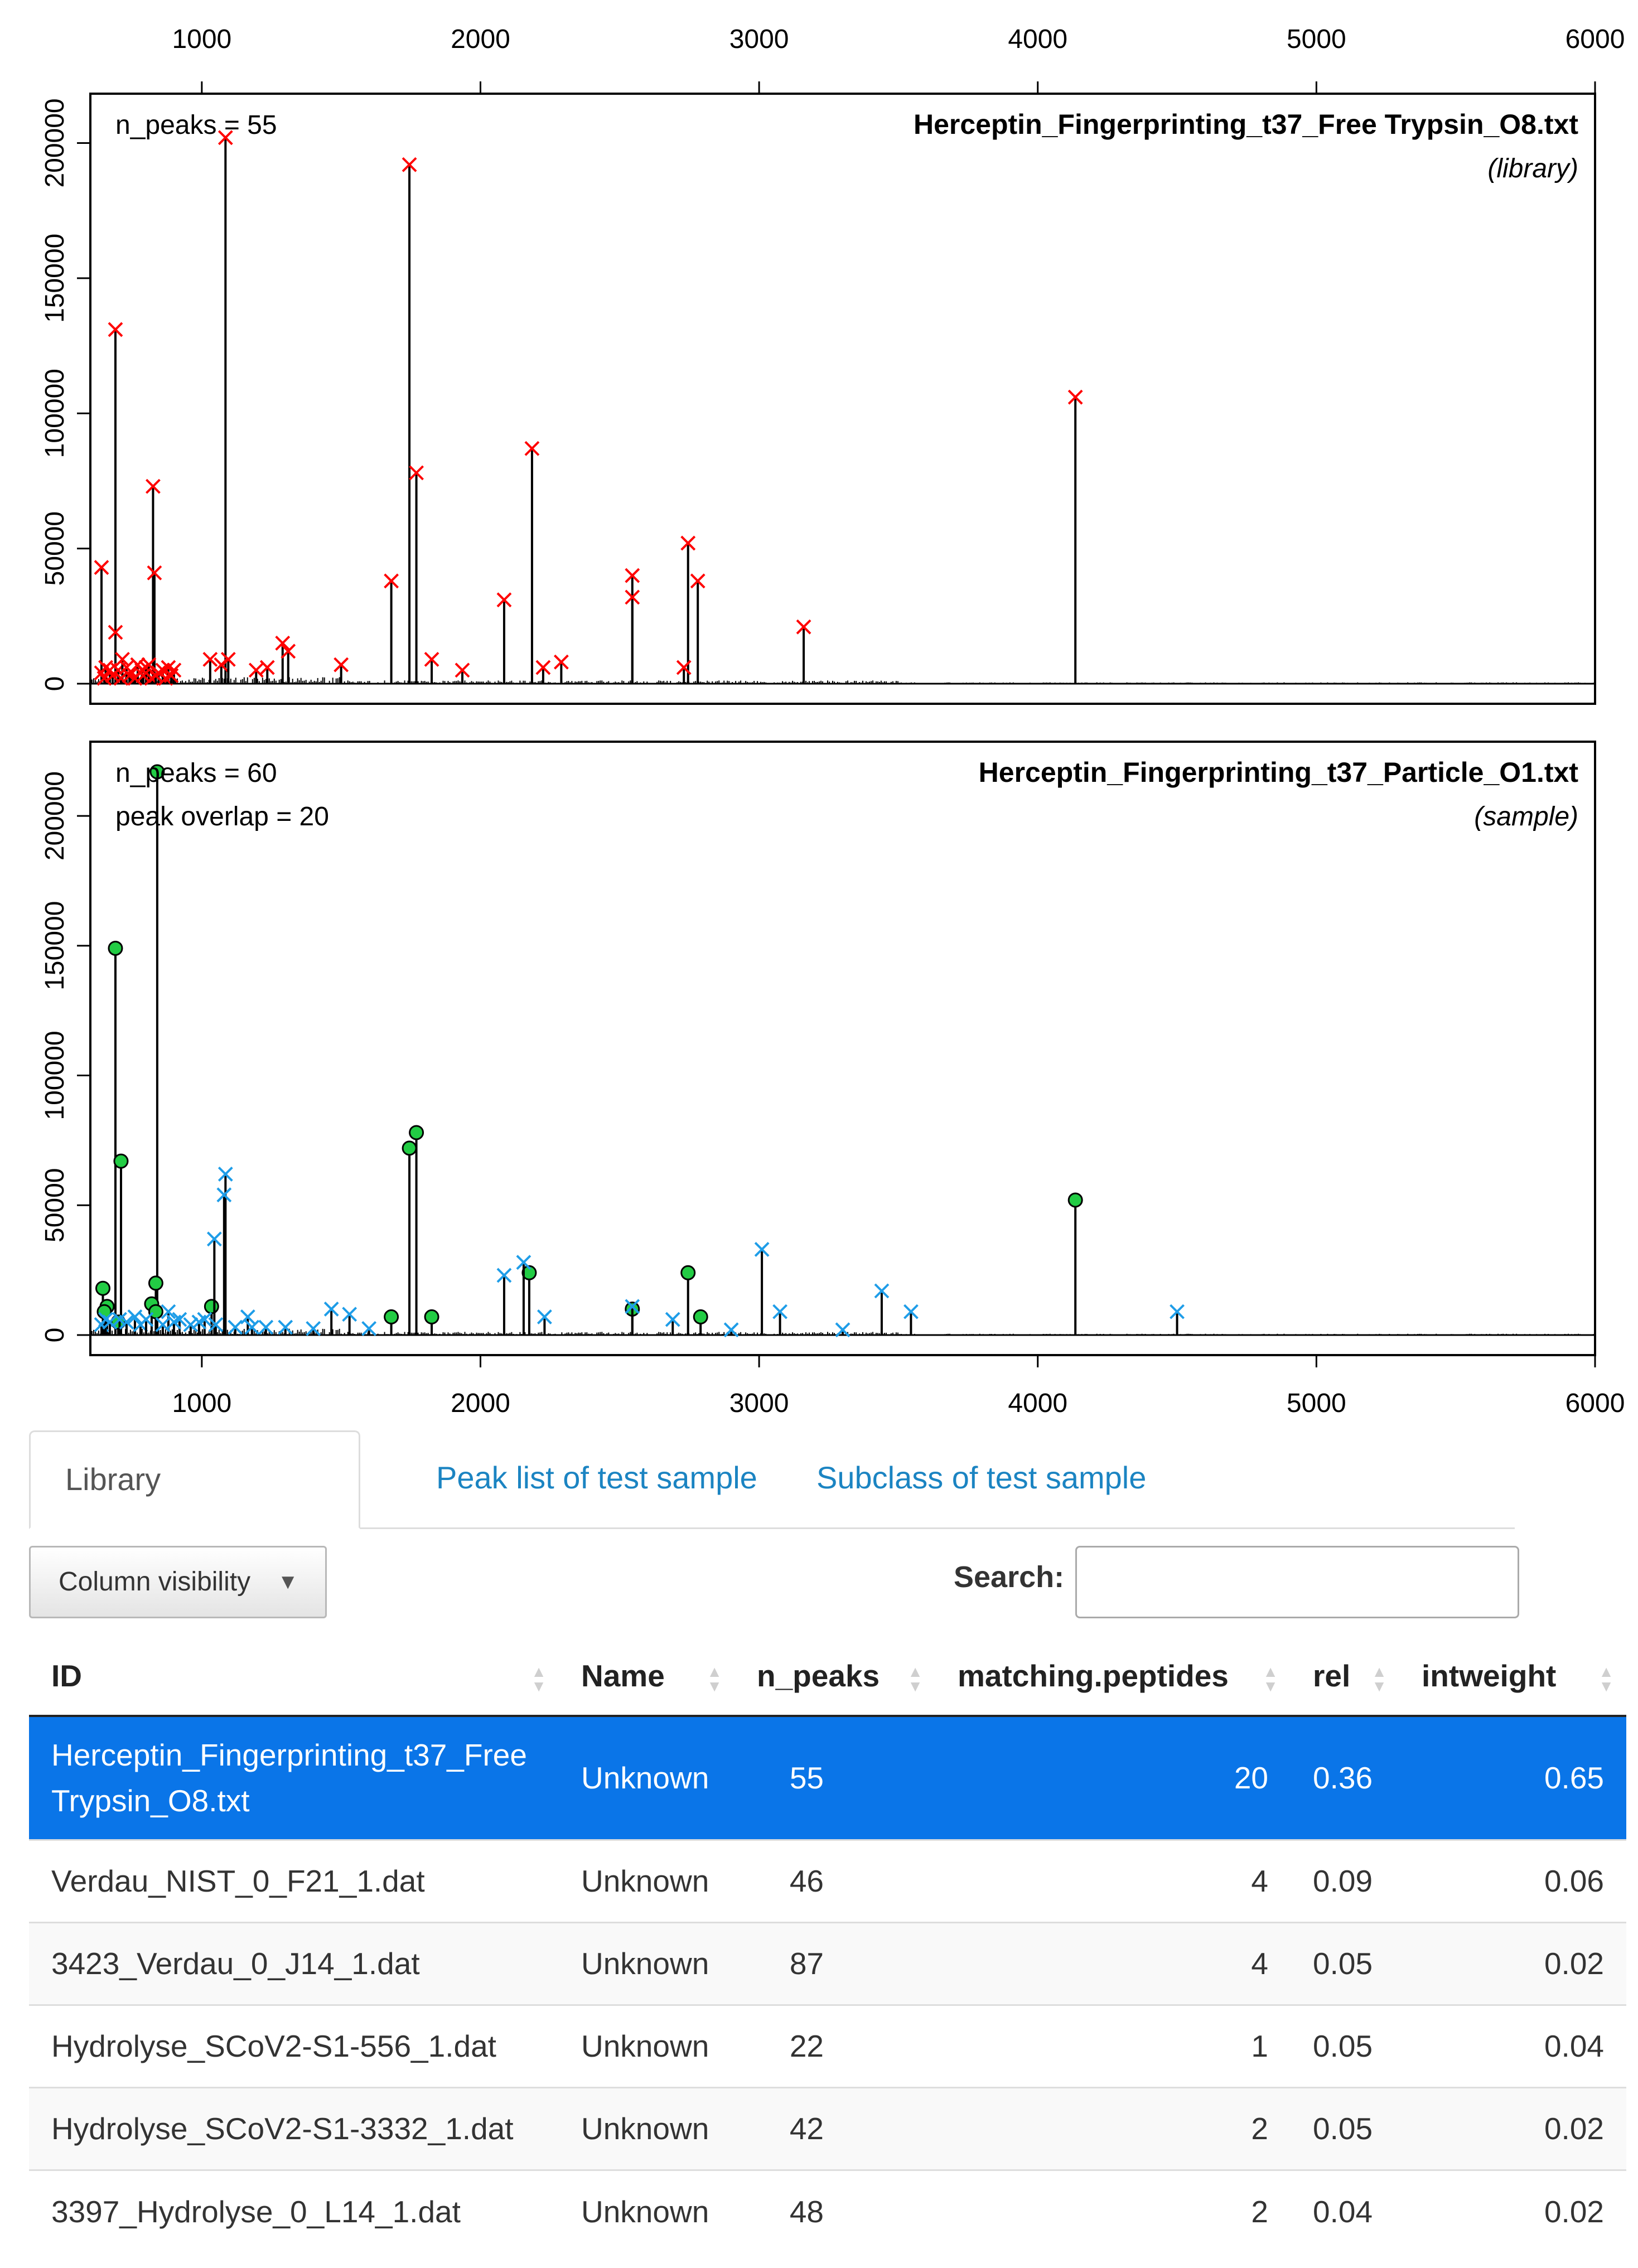 This screenshot has width=1638, height=2268. I want to click on column-header-name: Name ▲ ▼, so click(647, 1677).